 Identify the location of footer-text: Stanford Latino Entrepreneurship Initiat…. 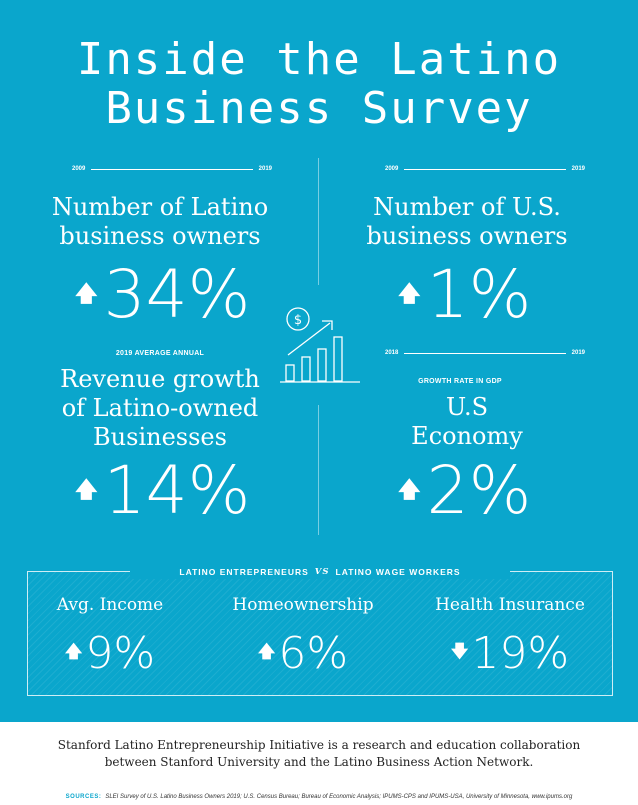
(319, 754).